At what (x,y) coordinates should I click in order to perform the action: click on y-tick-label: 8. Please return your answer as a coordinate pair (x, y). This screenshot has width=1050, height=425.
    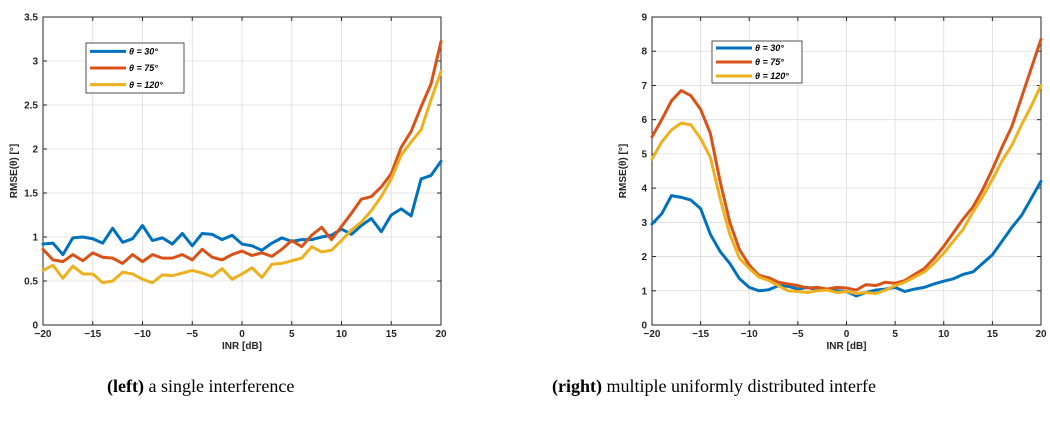
    Looking at the image, I should click on (644, 52).